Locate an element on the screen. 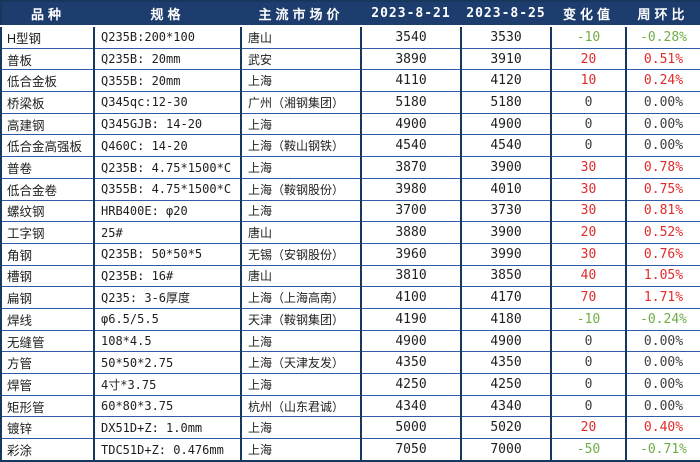 The height and width of the screenshot is (462, 700). spec-cell: Q460C: 14-20 is located at coordinates (167, 145).